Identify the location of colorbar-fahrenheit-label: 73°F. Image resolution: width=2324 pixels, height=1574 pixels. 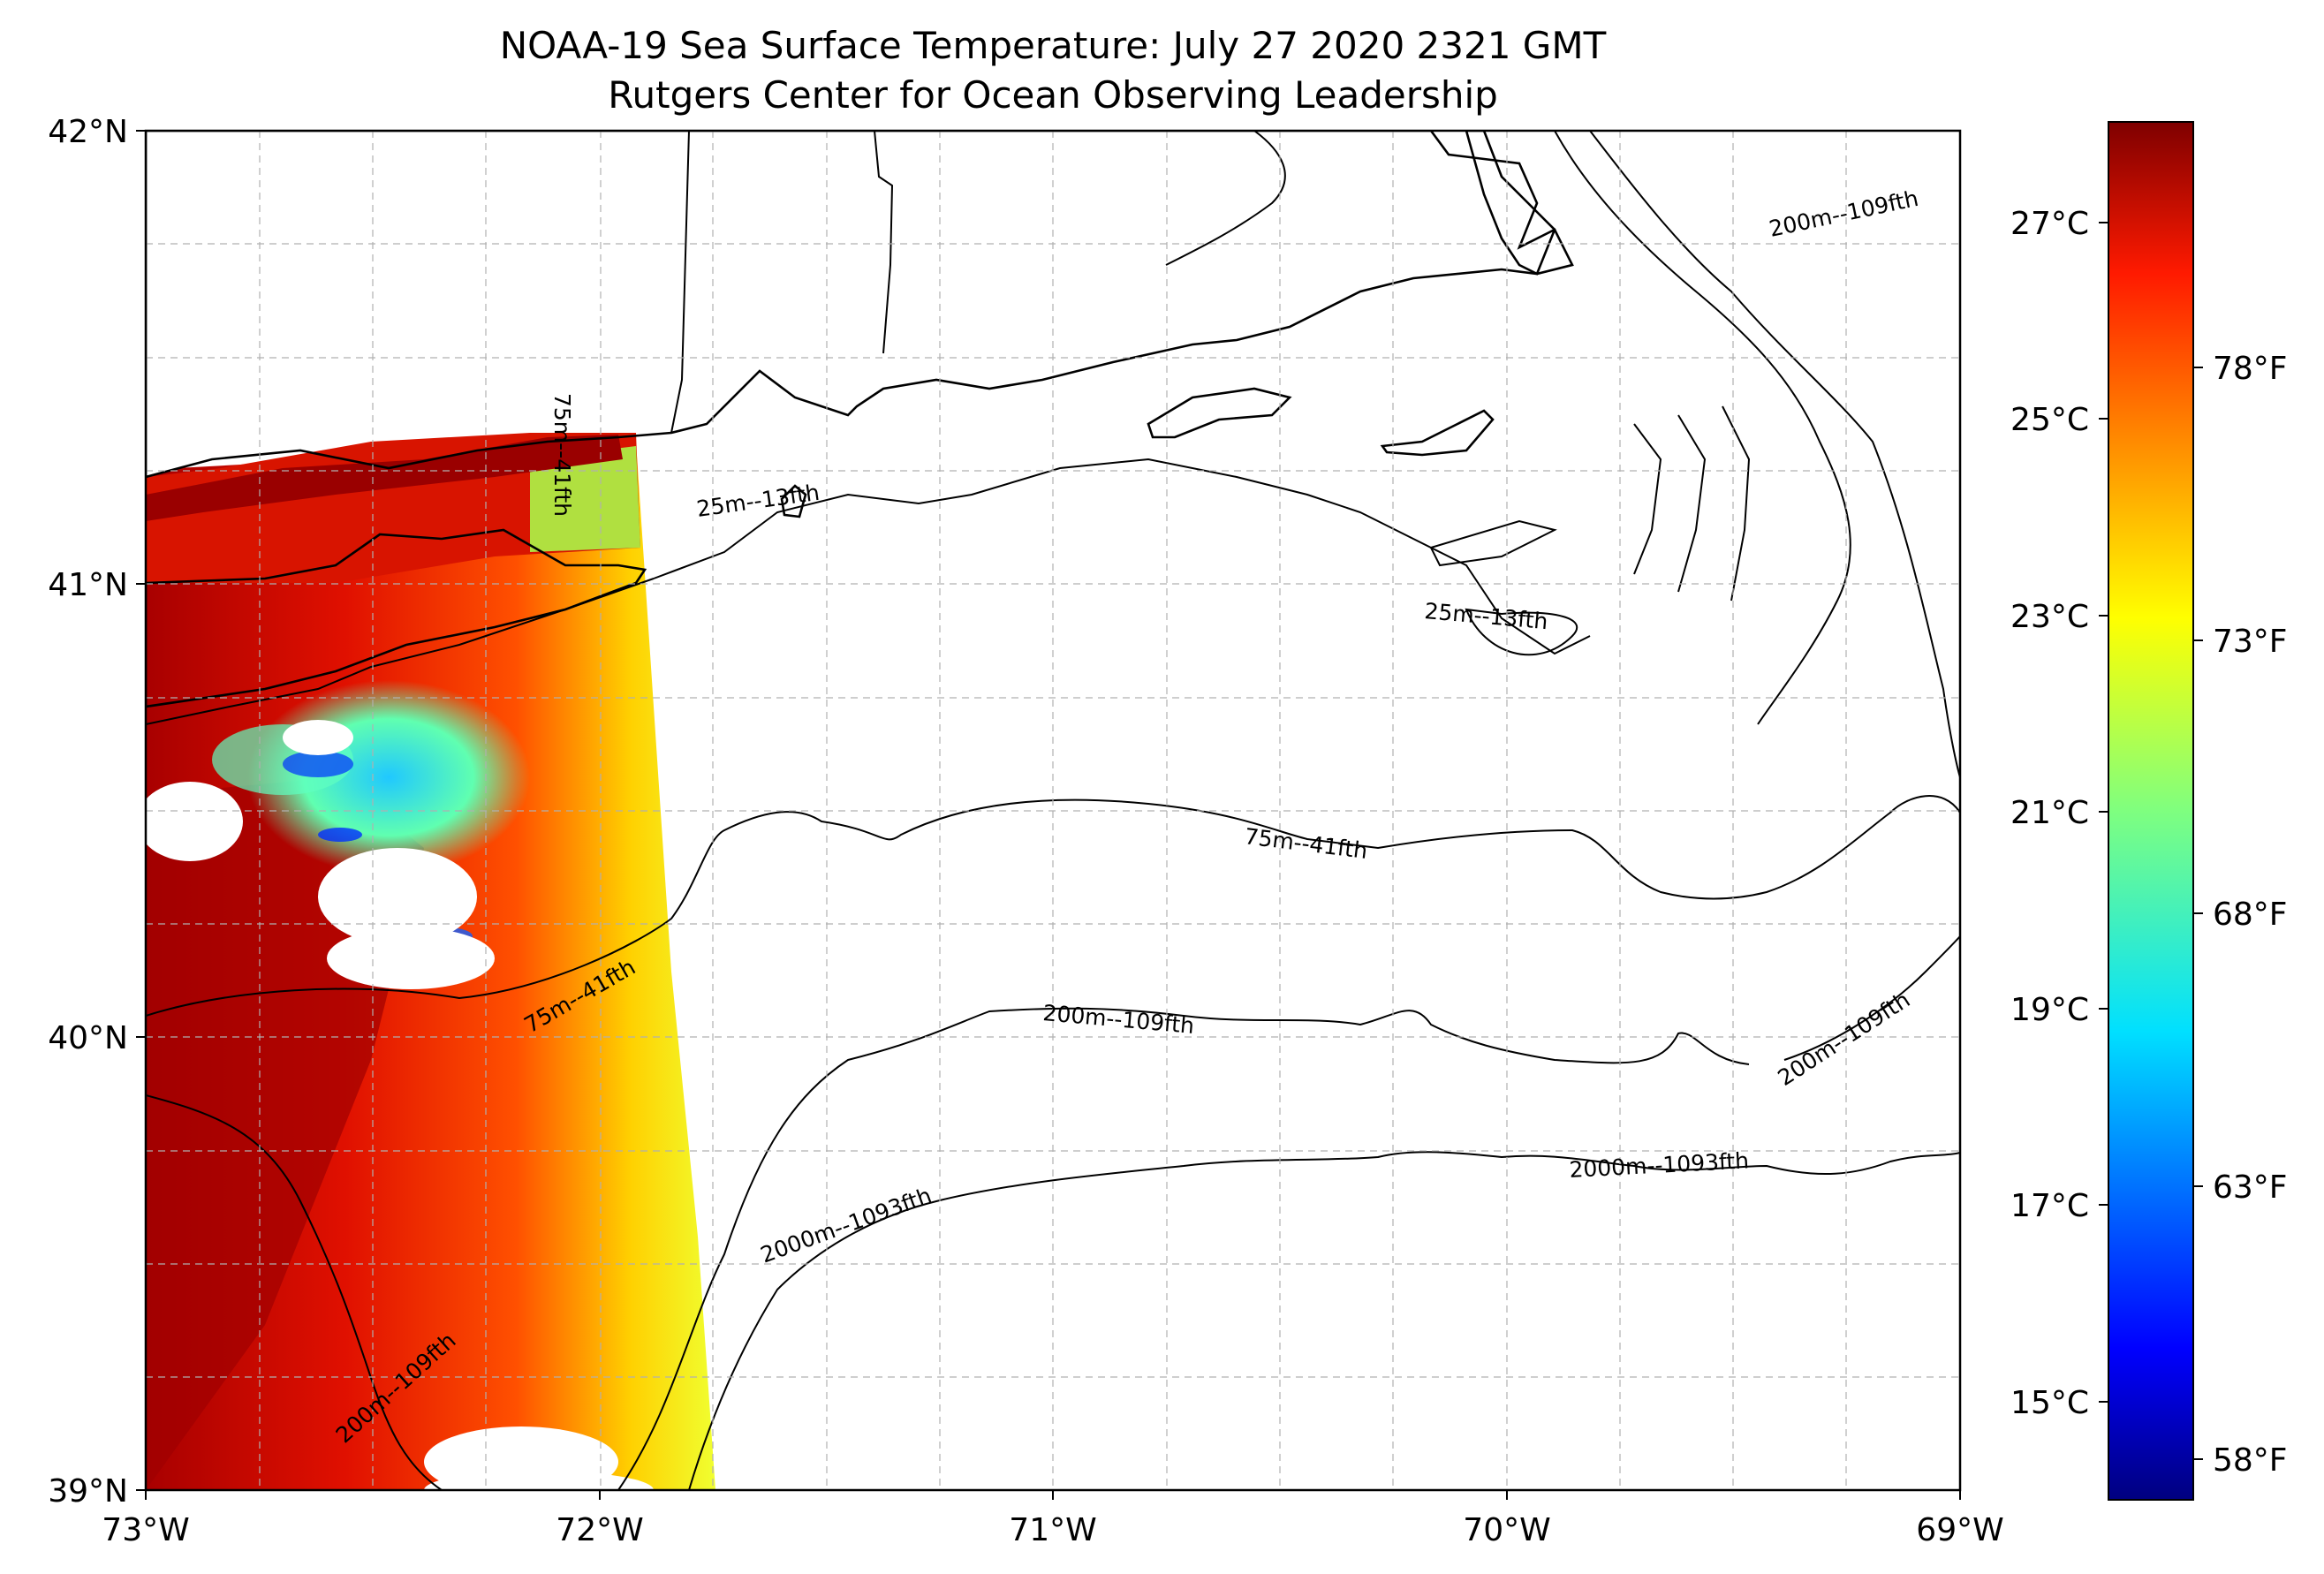
(2250, 642).